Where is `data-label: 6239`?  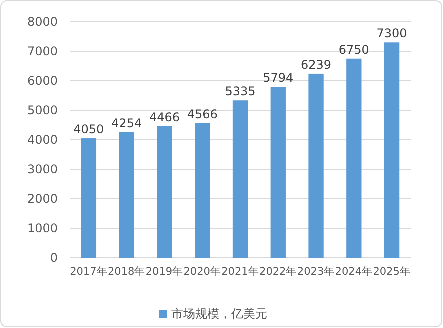
data-label: 6239 is located at coordinates (316, 65).